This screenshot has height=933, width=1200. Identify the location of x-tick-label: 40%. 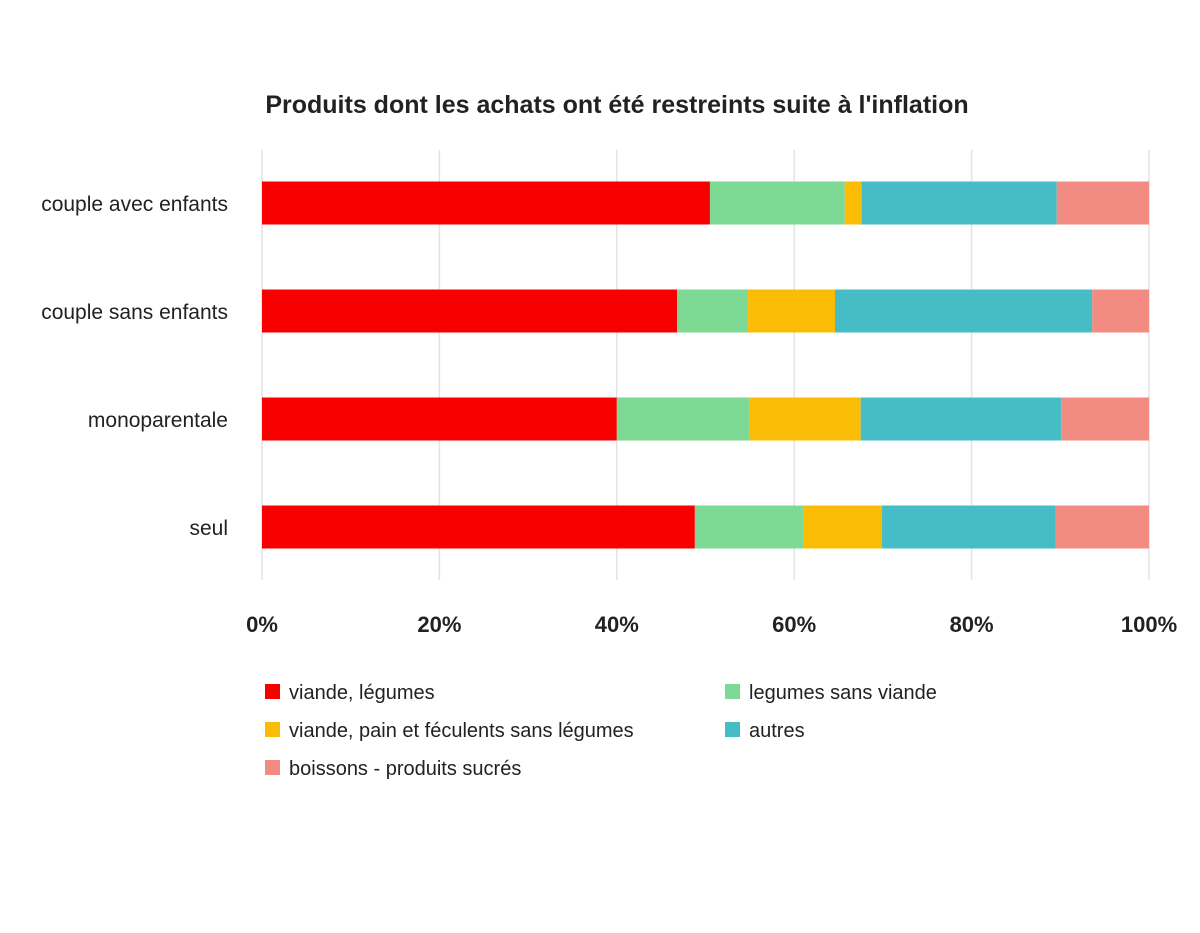
(617, 624).